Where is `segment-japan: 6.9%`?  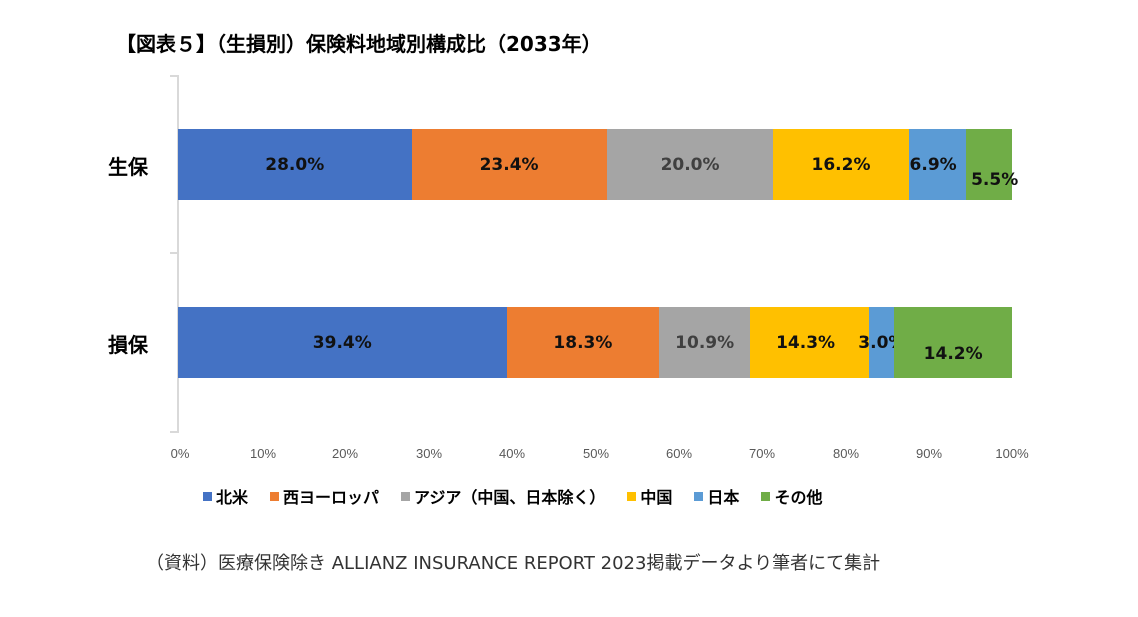 segment-japan: 6.9% is located at coordinates (937, 164).